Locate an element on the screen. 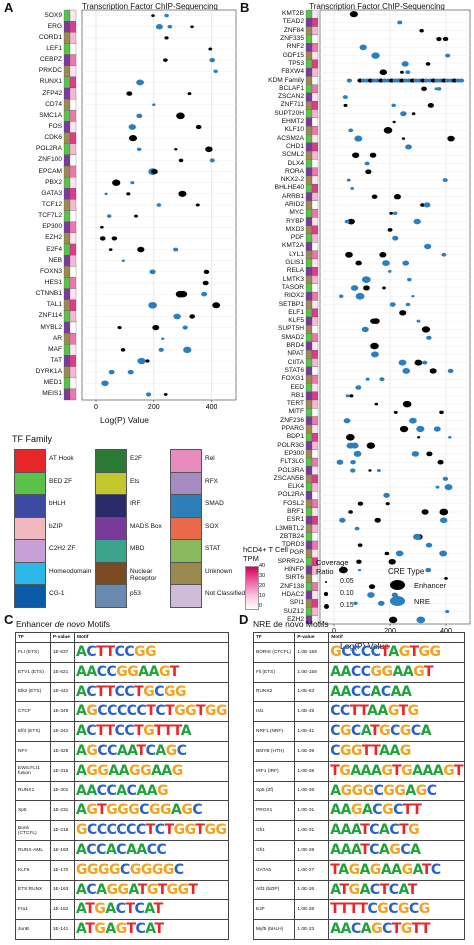 Image resolution: width=474 pixels, height=945 pixels. cre-label: Enhancer is located at coordinates (430, 585).